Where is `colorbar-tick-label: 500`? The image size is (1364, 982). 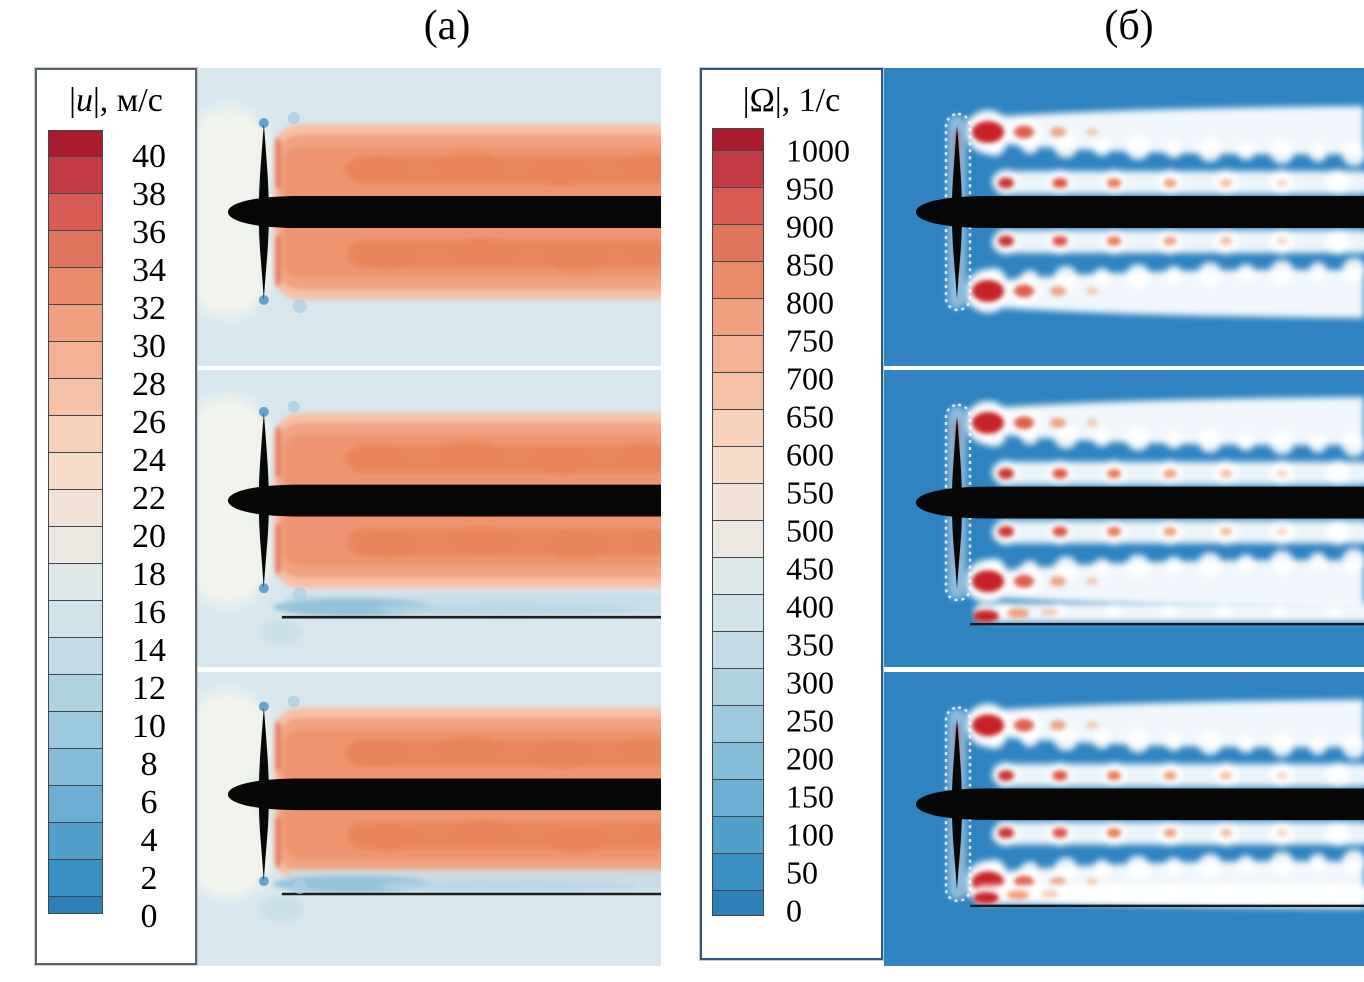 colorbar-tick-label: 500 is located at coordinates (810, 530).